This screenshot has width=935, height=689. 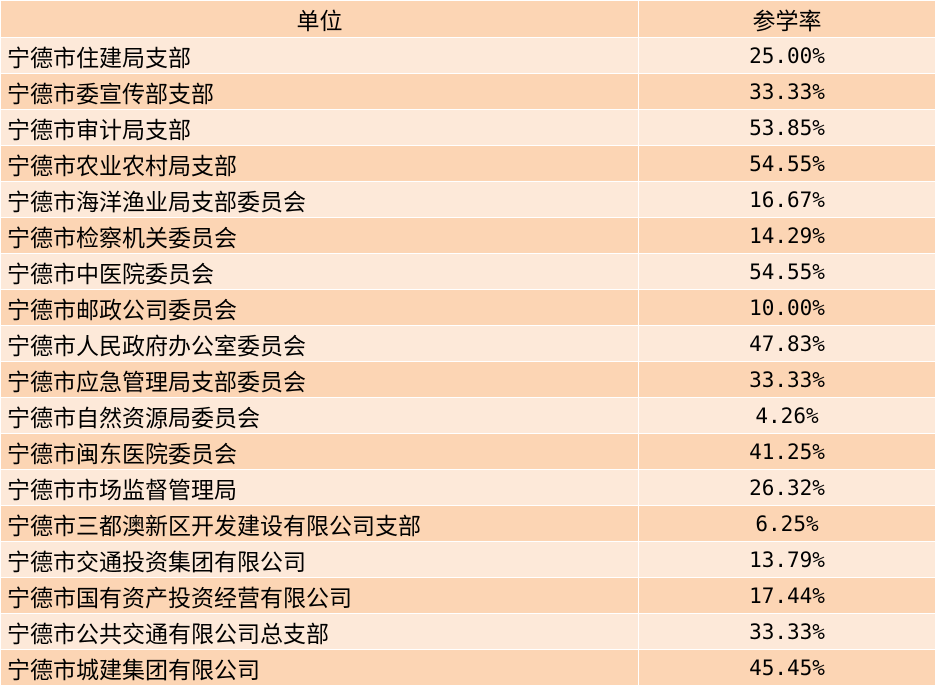 I want to click on table-row: 宁德市中医院委员会 54.55%, so click(x=467, y=271).